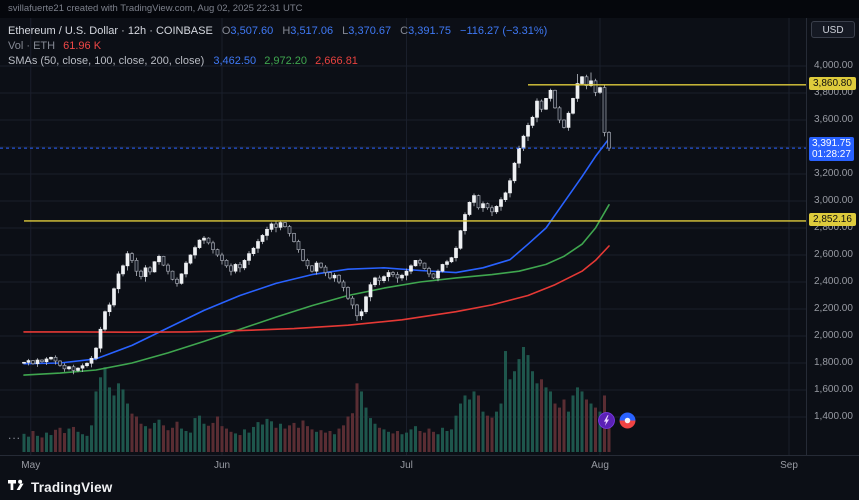  Describe the element at coordinates (833, 416) in the screenshot. I see `price-tick-label: 1,400.00` at that location.